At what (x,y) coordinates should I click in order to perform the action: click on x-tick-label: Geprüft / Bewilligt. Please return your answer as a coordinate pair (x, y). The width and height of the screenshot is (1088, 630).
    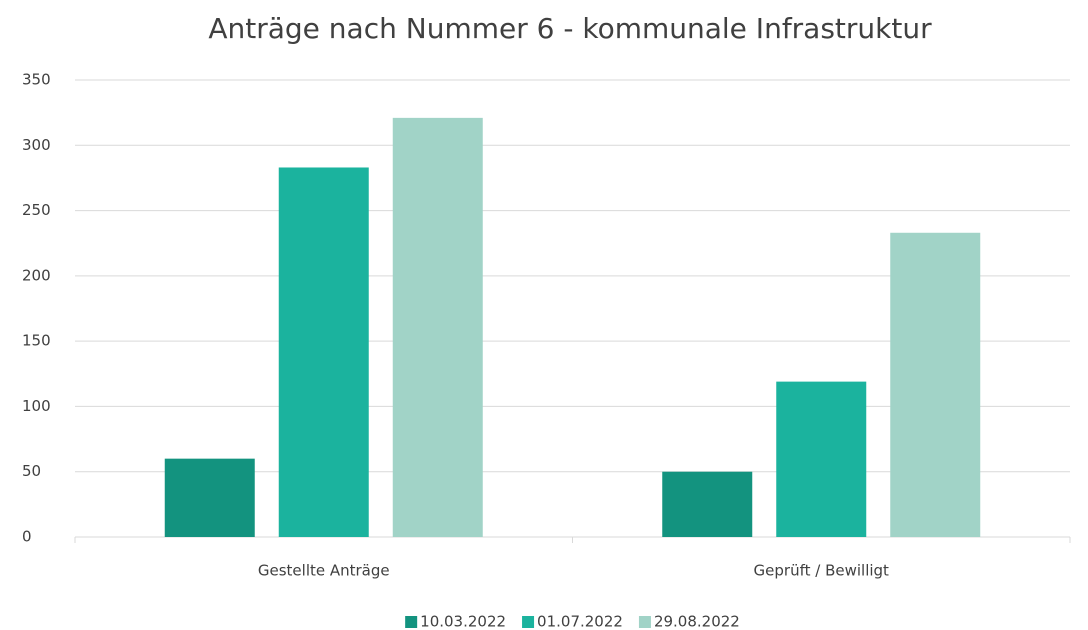
    Looking at the image, I should click on (822, 571).